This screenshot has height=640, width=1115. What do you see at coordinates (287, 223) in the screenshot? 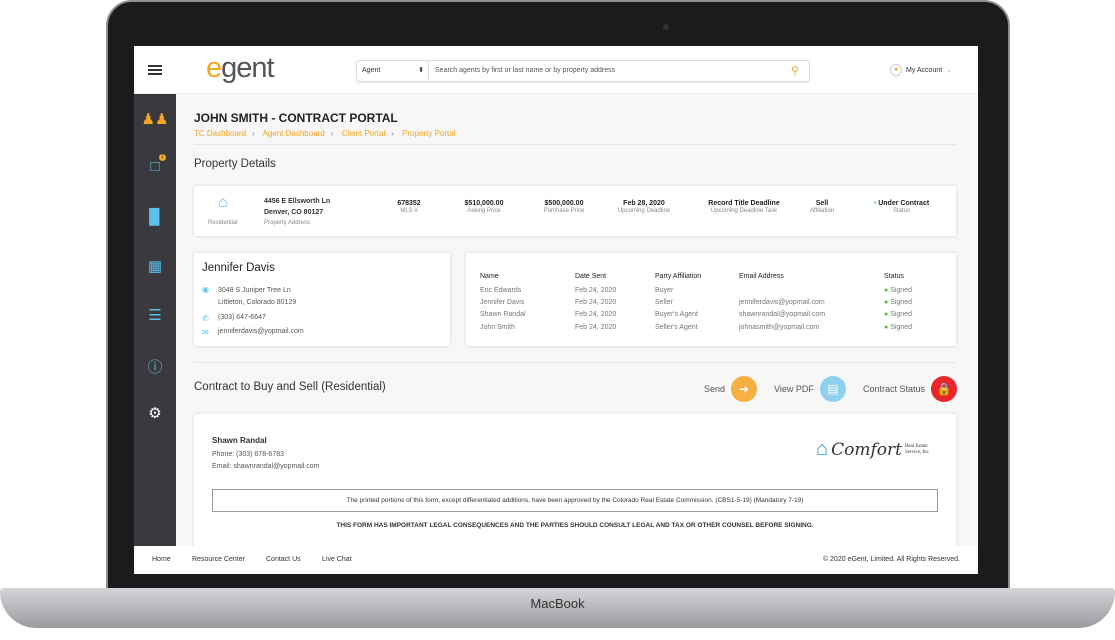
I see `address-label: Property Address` at bounding box center [287, 223].